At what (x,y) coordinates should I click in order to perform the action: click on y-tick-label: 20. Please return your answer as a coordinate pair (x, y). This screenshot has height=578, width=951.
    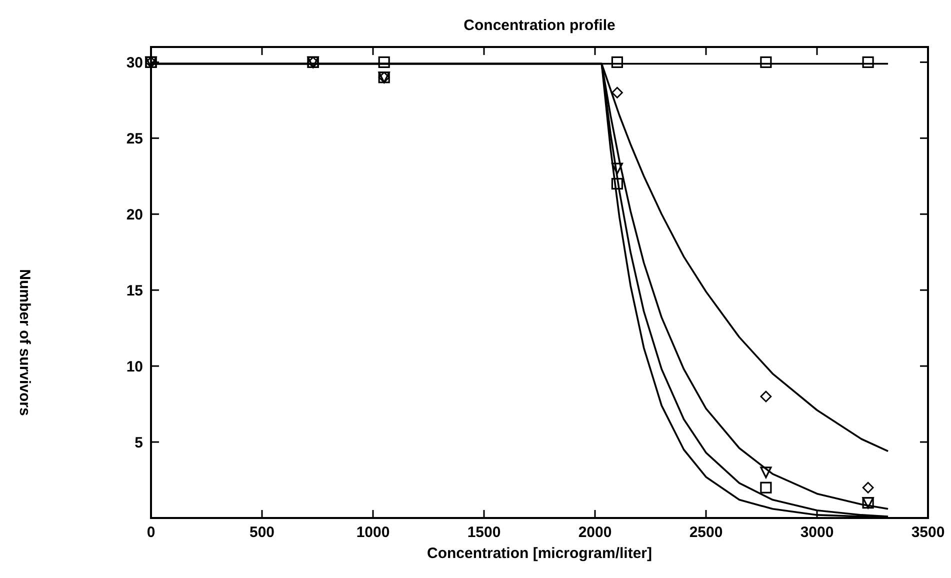
    Looking at the image, I should click on (134, 215).